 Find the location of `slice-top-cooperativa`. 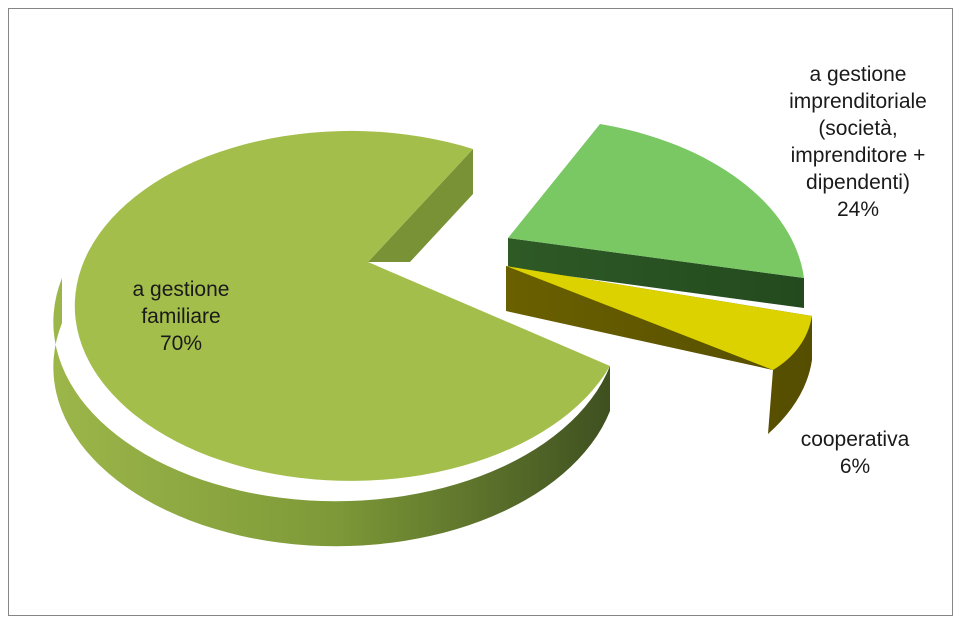

slice-top-cooperativa is located at coordinates (659, 318).